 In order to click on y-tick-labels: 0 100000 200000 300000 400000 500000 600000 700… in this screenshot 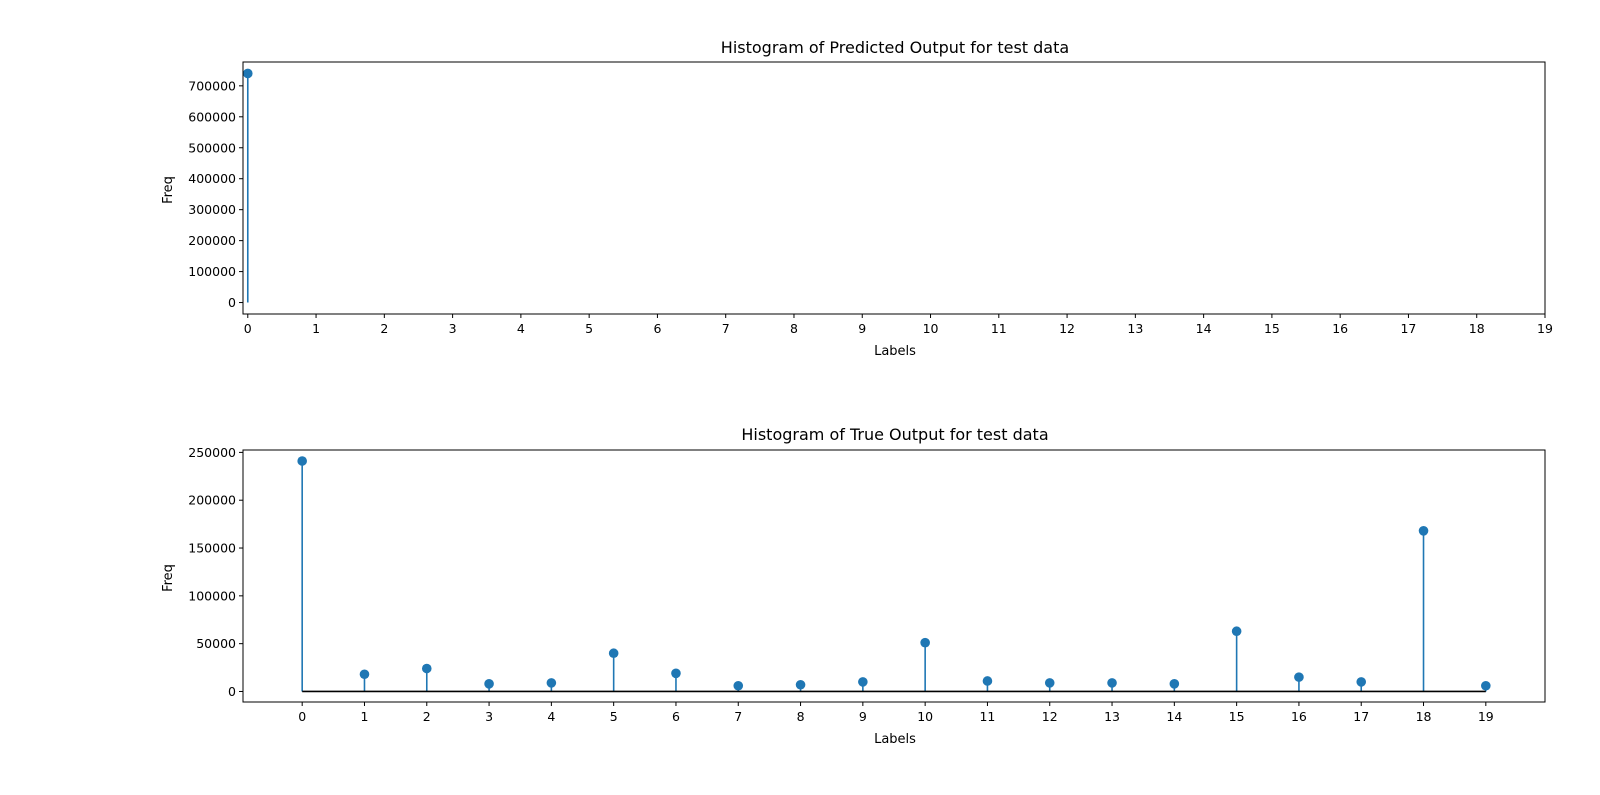, I will do `click(215, 194)`.